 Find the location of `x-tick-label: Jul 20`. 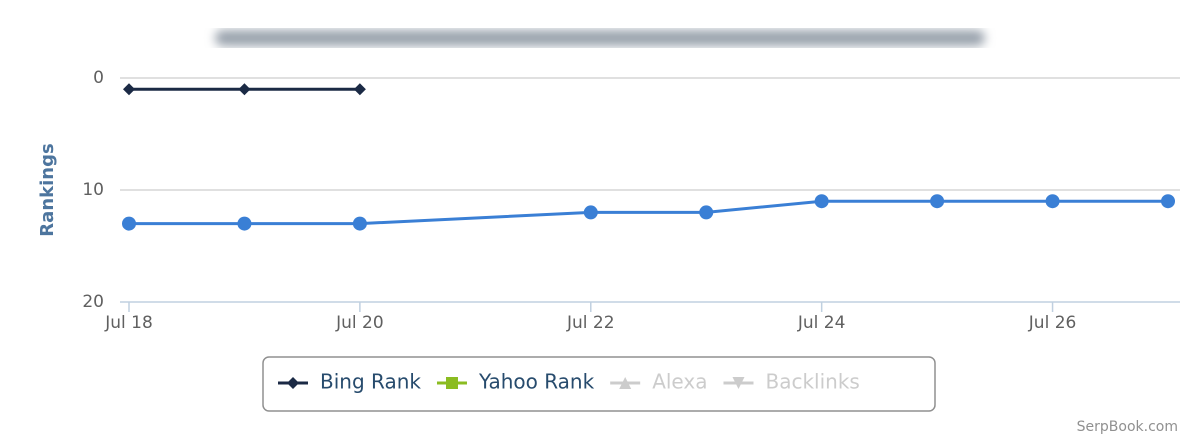

x-tick-label: Jul 20 is located at coordinates (359, 323).